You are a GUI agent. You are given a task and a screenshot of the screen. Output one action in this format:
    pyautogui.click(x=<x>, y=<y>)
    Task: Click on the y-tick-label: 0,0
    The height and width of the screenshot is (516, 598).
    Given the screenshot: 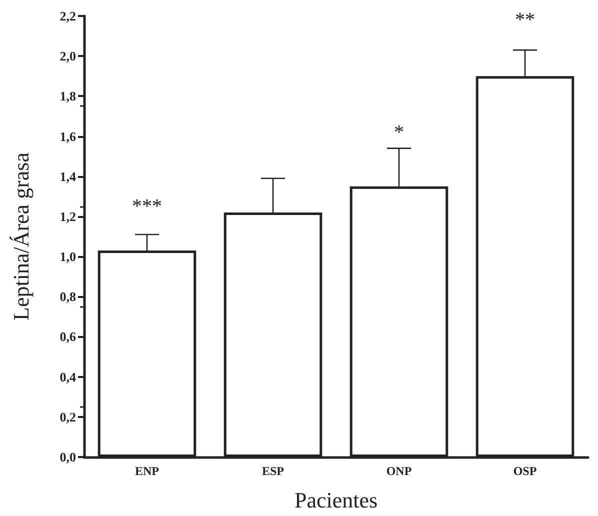 What is the action you would take?
    pyautogui.click(x=68, y=457)
    